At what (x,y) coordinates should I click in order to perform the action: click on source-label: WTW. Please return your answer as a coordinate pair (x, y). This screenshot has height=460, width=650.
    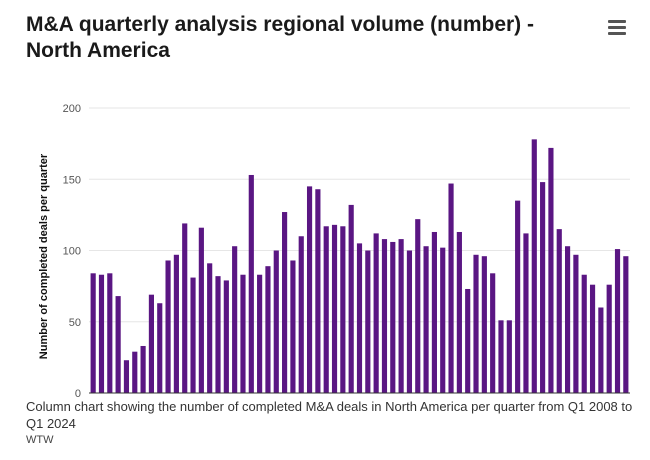
    Looking at the image, I should click on (40, 440).